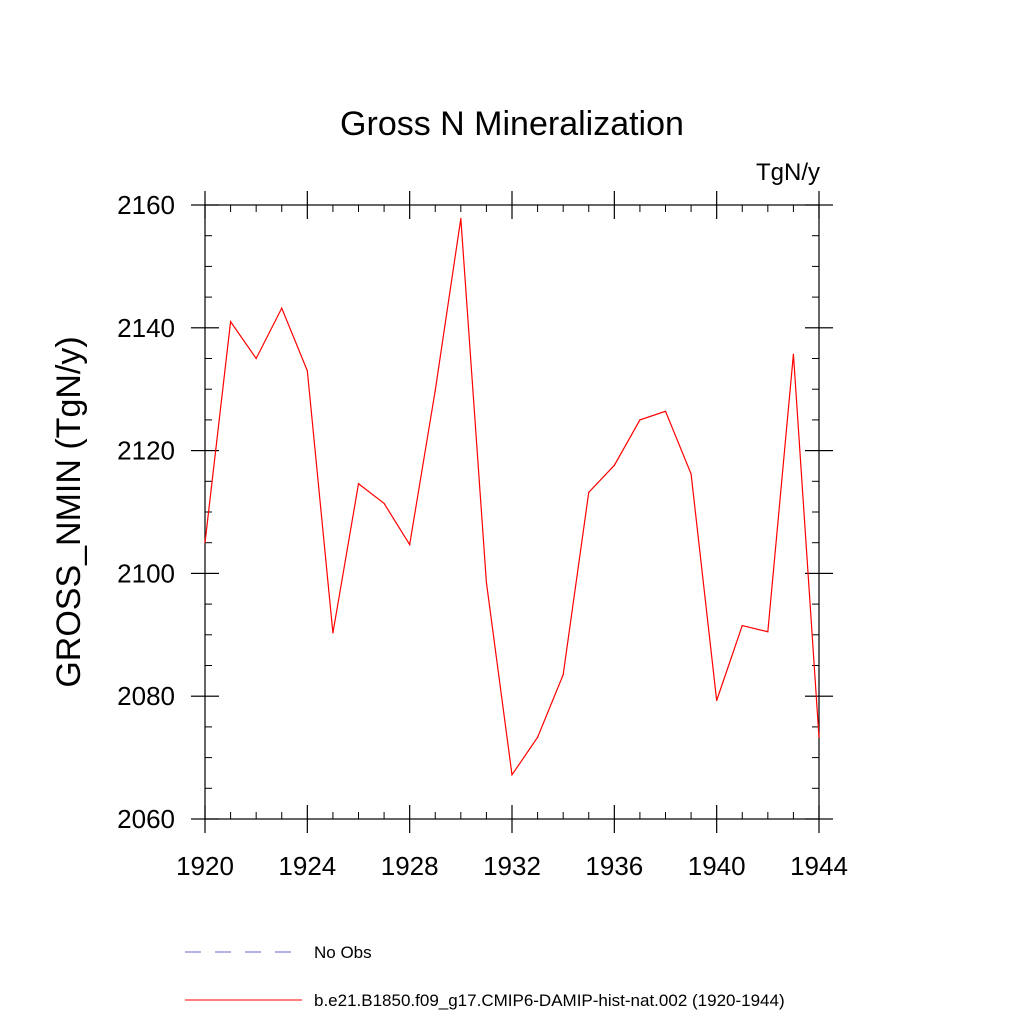 Image resolution: width=1024 pixels, height=1024 pixels. What do you see at coordinates (146, 328) in the screenshot?
I see `y-tick-label: 2140` at bounding box center [146, 328].